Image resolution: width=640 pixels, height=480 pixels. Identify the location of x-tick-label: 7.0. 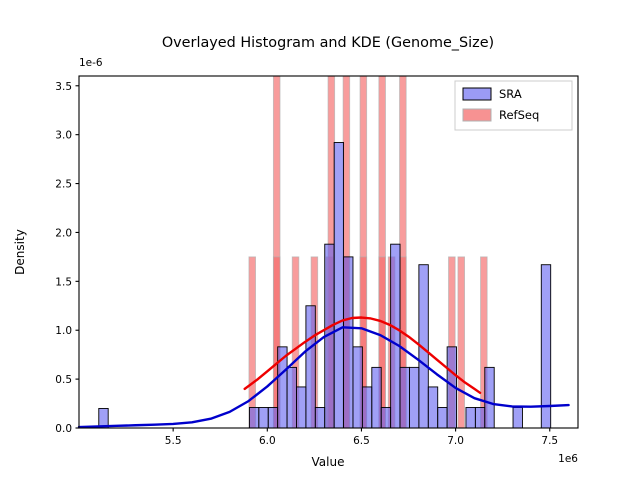
(455, 441).